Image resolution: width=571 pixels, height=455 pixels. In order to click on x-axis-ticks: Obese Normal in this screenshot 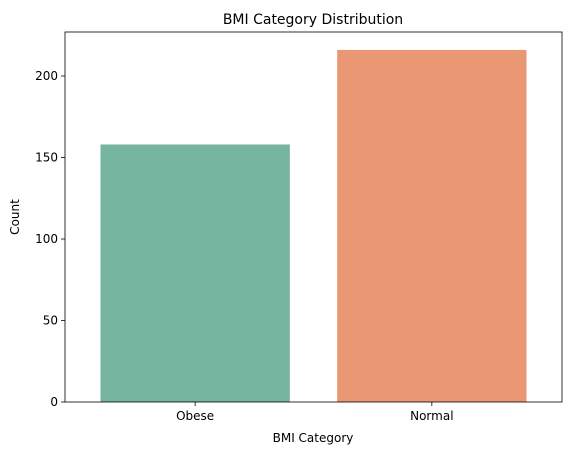, I will do `click(315, 412)`.